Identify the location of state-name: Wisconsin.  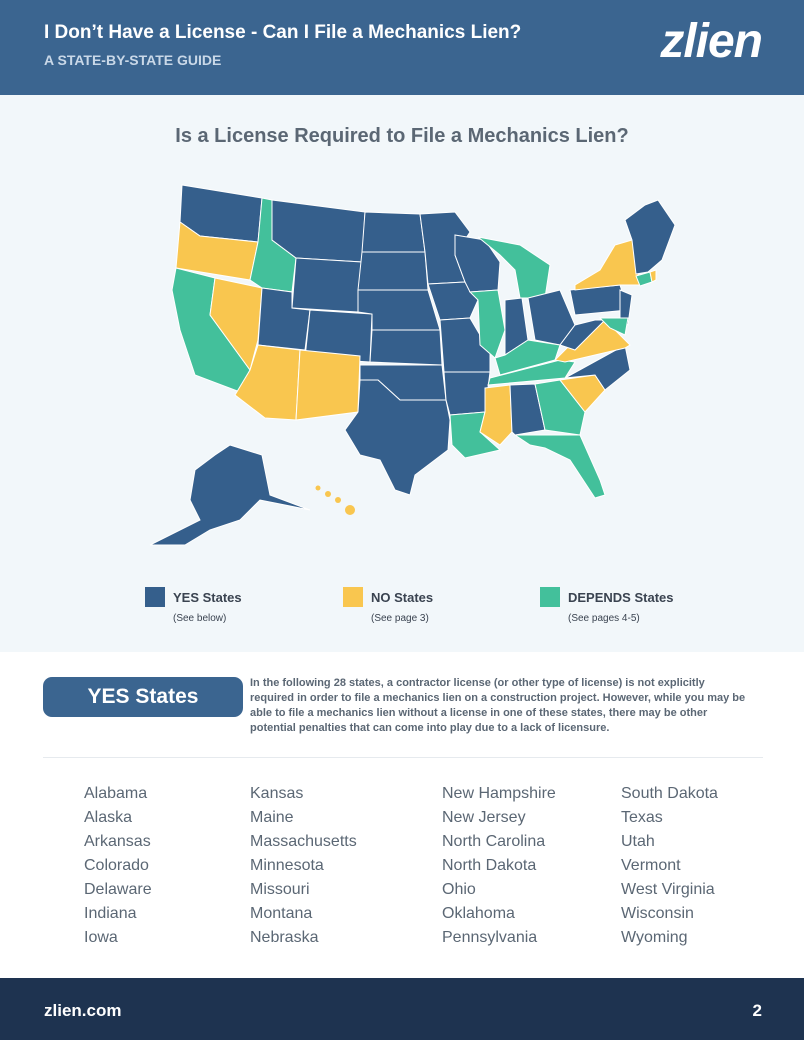
(657, 913).